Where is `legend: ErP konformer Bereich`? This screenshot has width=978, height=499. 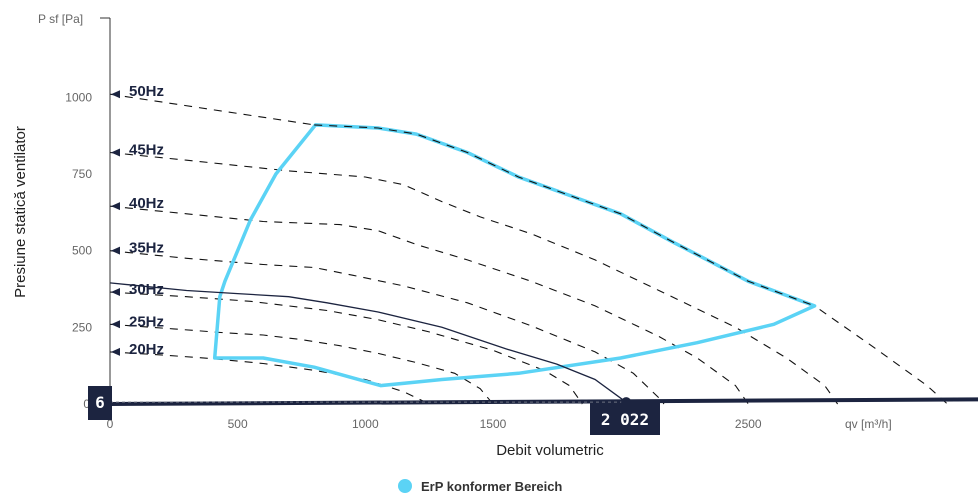
legend: ErP konformer Bereich is located at coordinates (480, 486).